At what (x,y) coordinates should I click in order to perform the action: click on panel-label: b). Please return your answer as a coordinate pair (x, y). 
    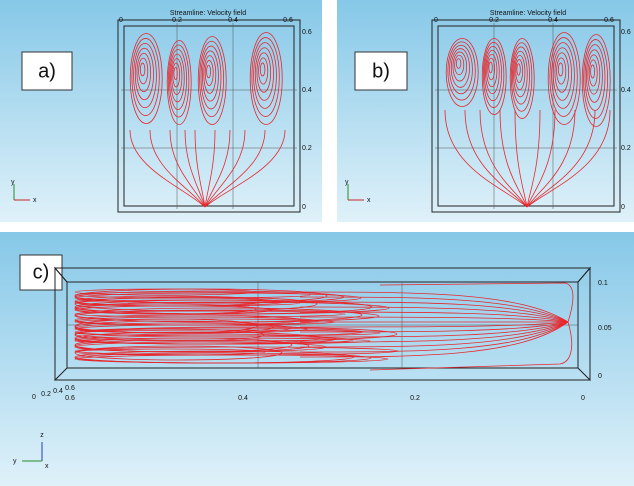
    Looking at the image, I should click on (381, 71).